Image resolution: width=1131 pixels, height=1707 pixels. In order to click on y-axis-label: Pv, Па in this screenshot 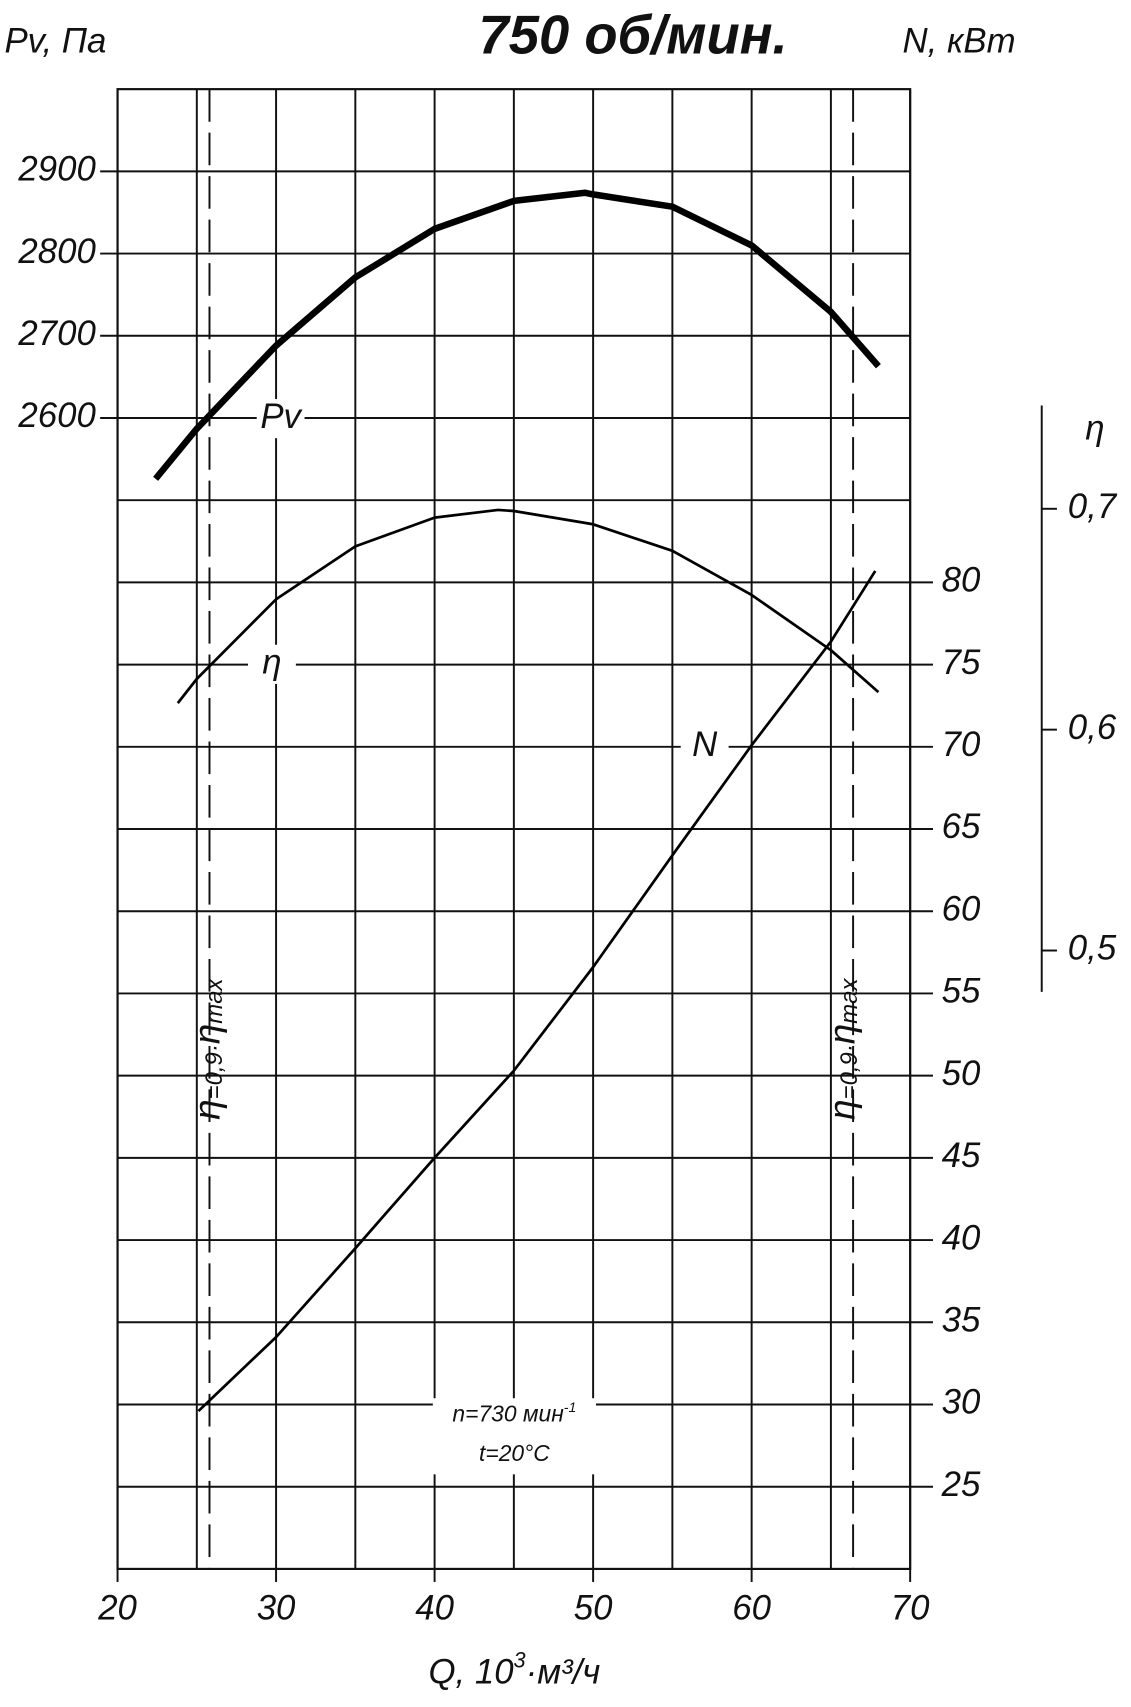, I will do `click(55, 42)`.